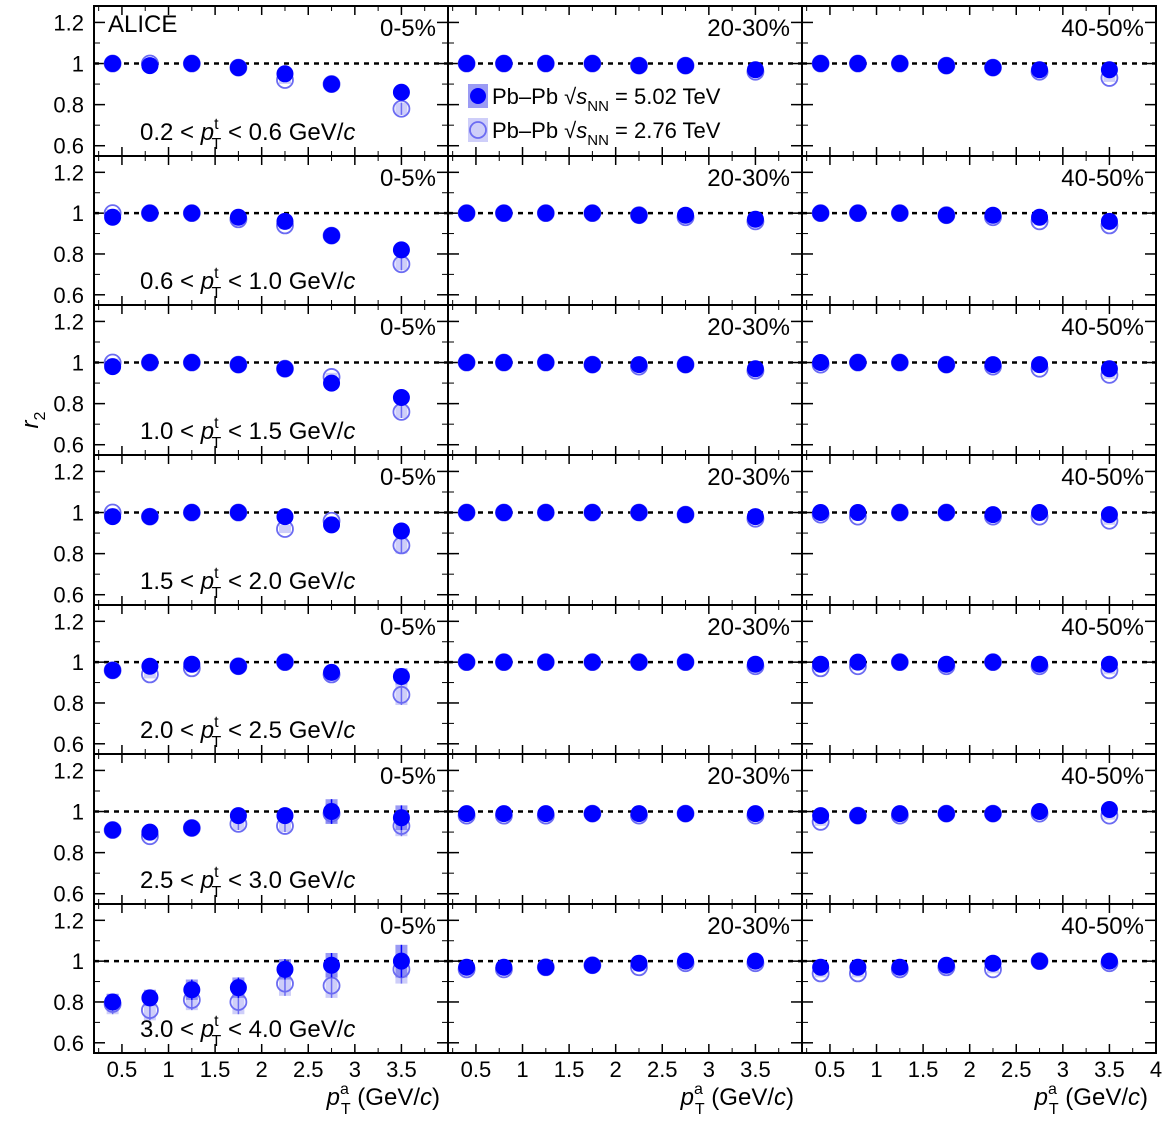 The image size is (1168, 1124). Describe the element at coordinates (33, 419) in the screenshot. I see `y-axis-title: r2` at that location.